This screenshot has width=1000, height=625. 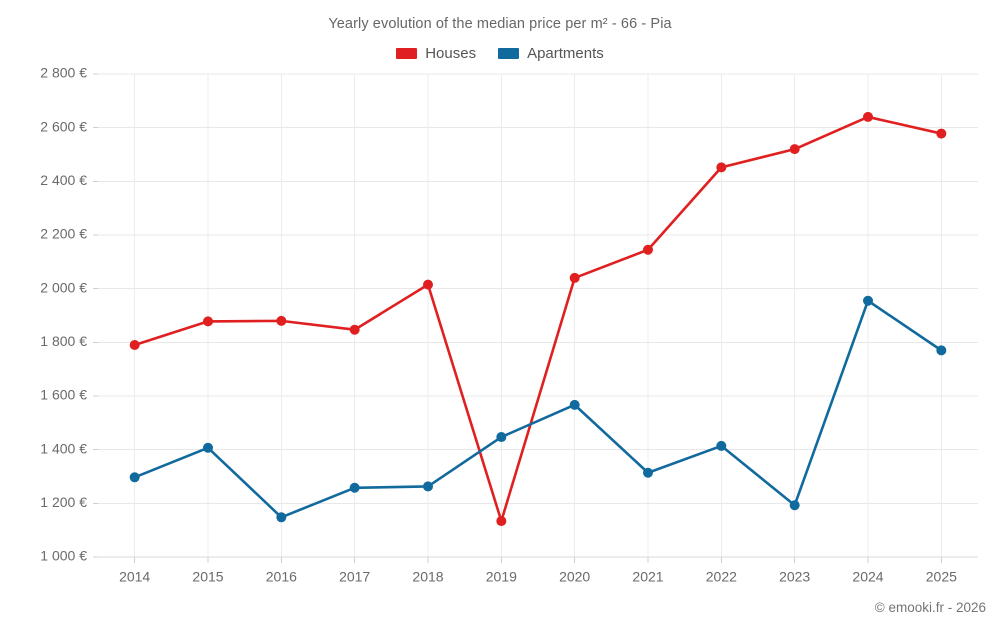 What do you see at coordinates (208, 321) in the screenshot?
I see `data-point-houses-2015` at bounding box center [208, 321].